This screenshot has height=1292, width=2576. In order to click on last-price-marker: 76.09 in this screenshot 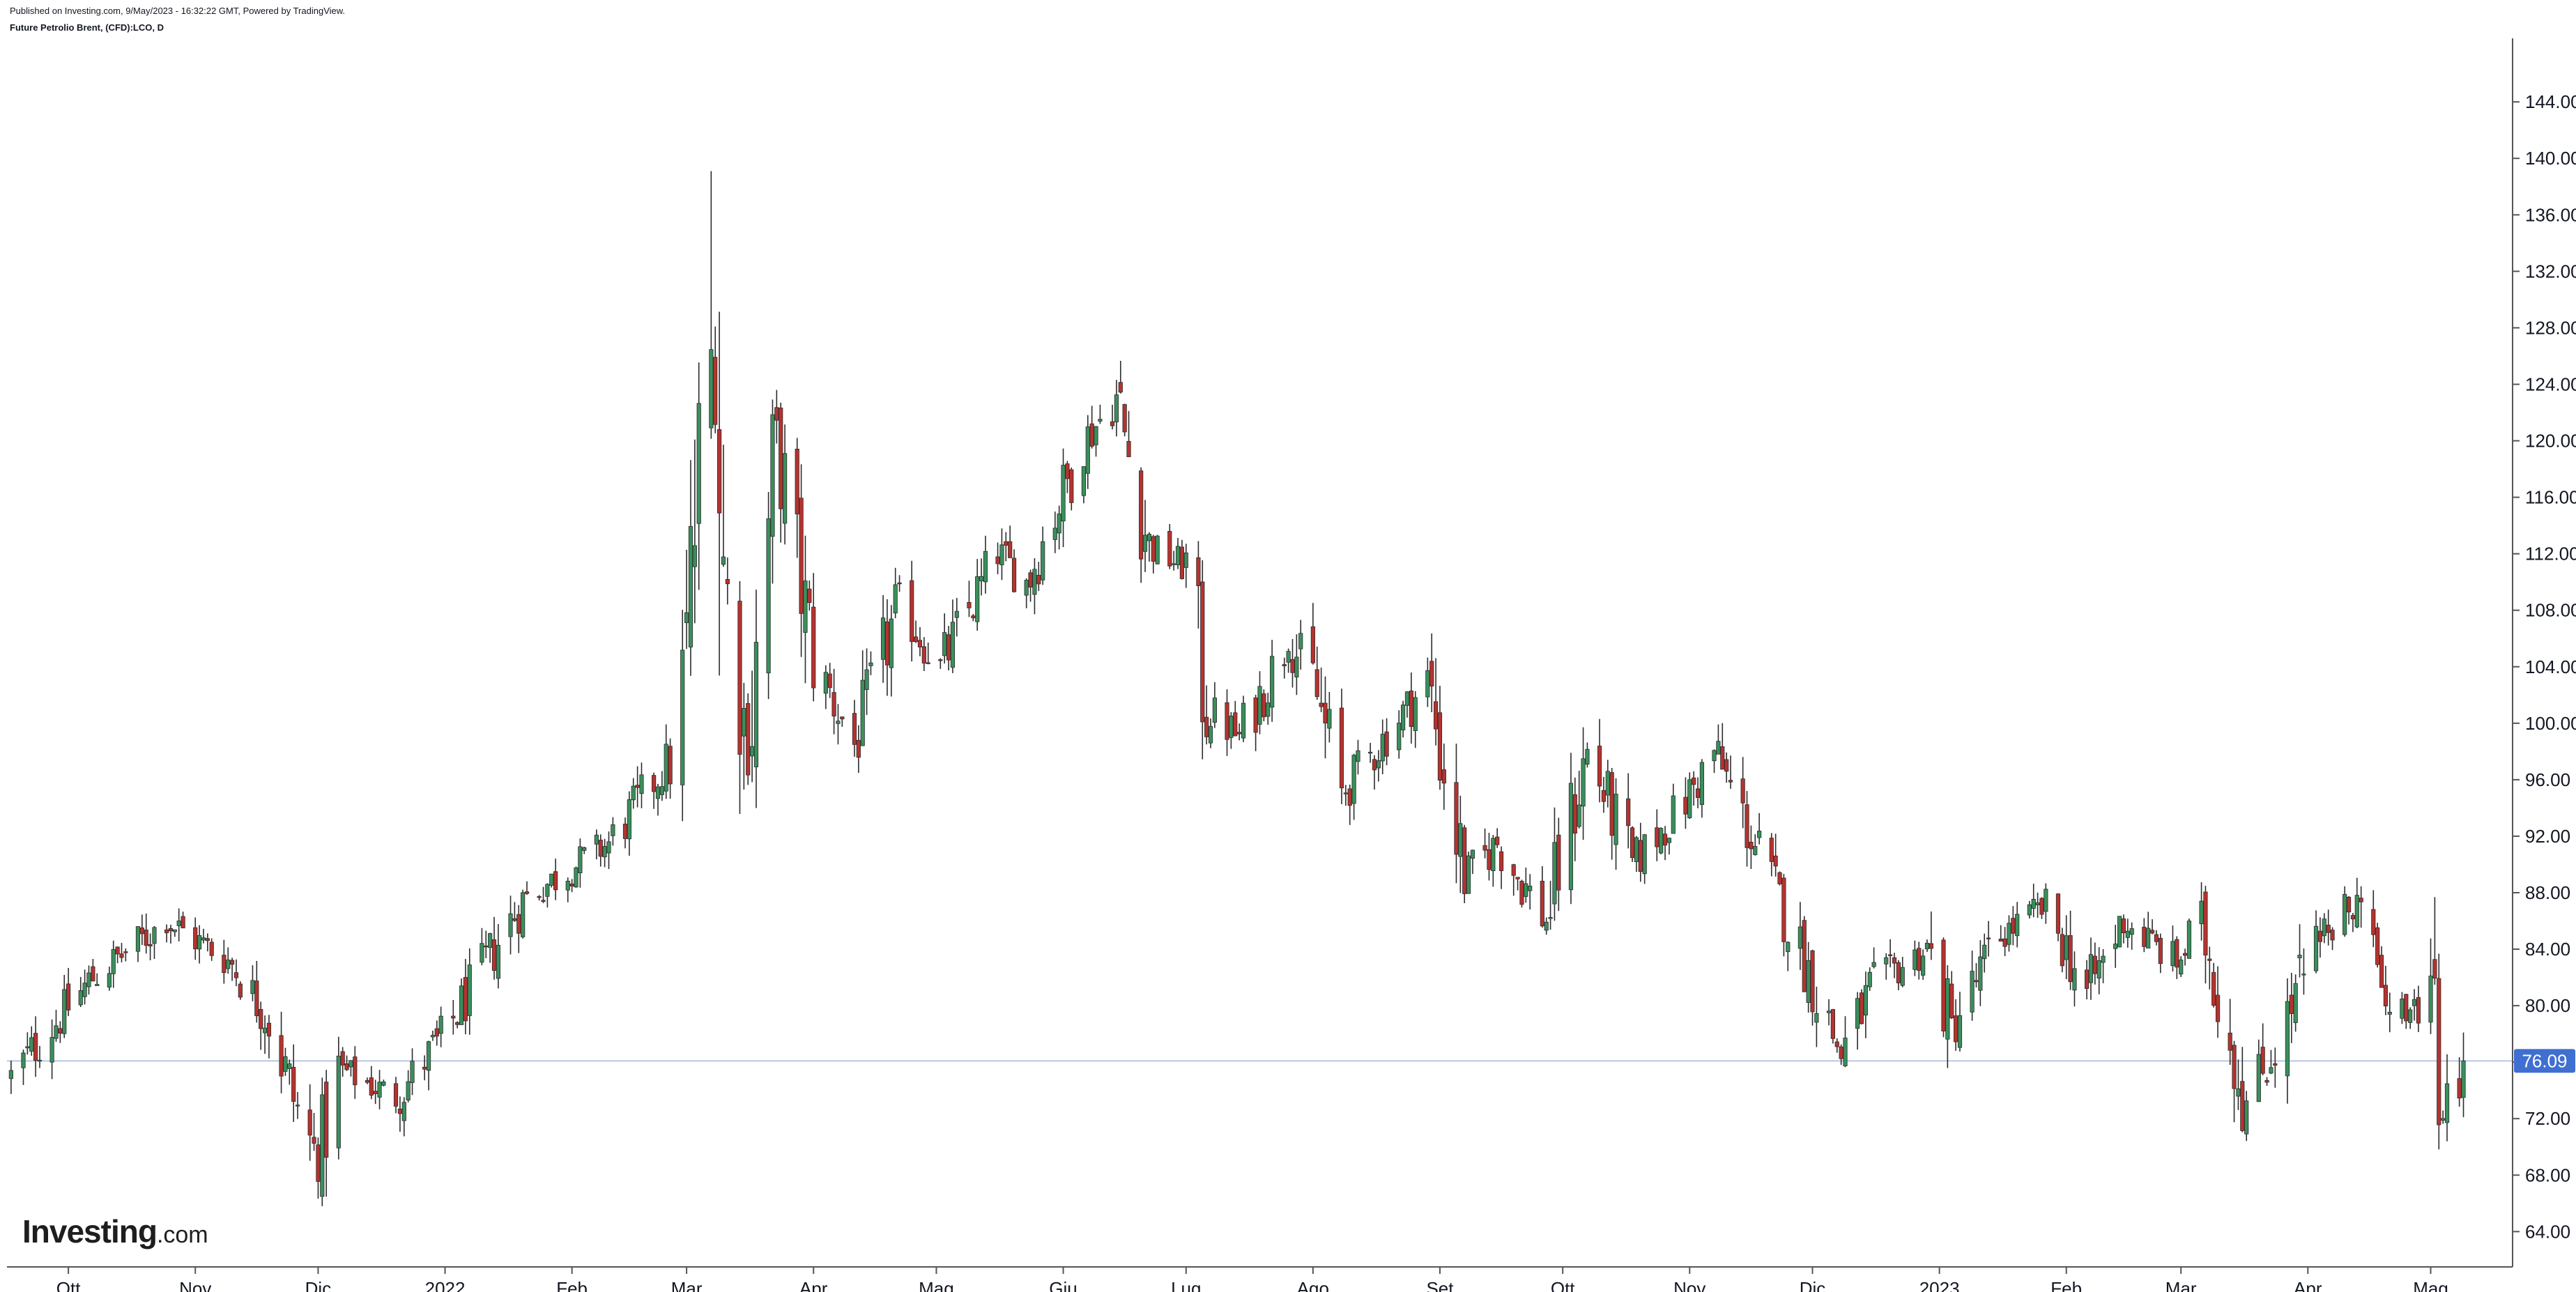, I will do `click(2544, 1061)`.